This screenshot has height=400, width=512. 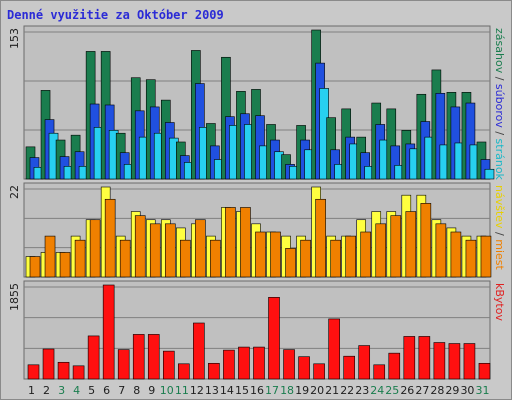 What do you see at coordinates (499, 160) in the screenshot?
I see `legend-part-4: stránok` at bounding box center [499, 160].